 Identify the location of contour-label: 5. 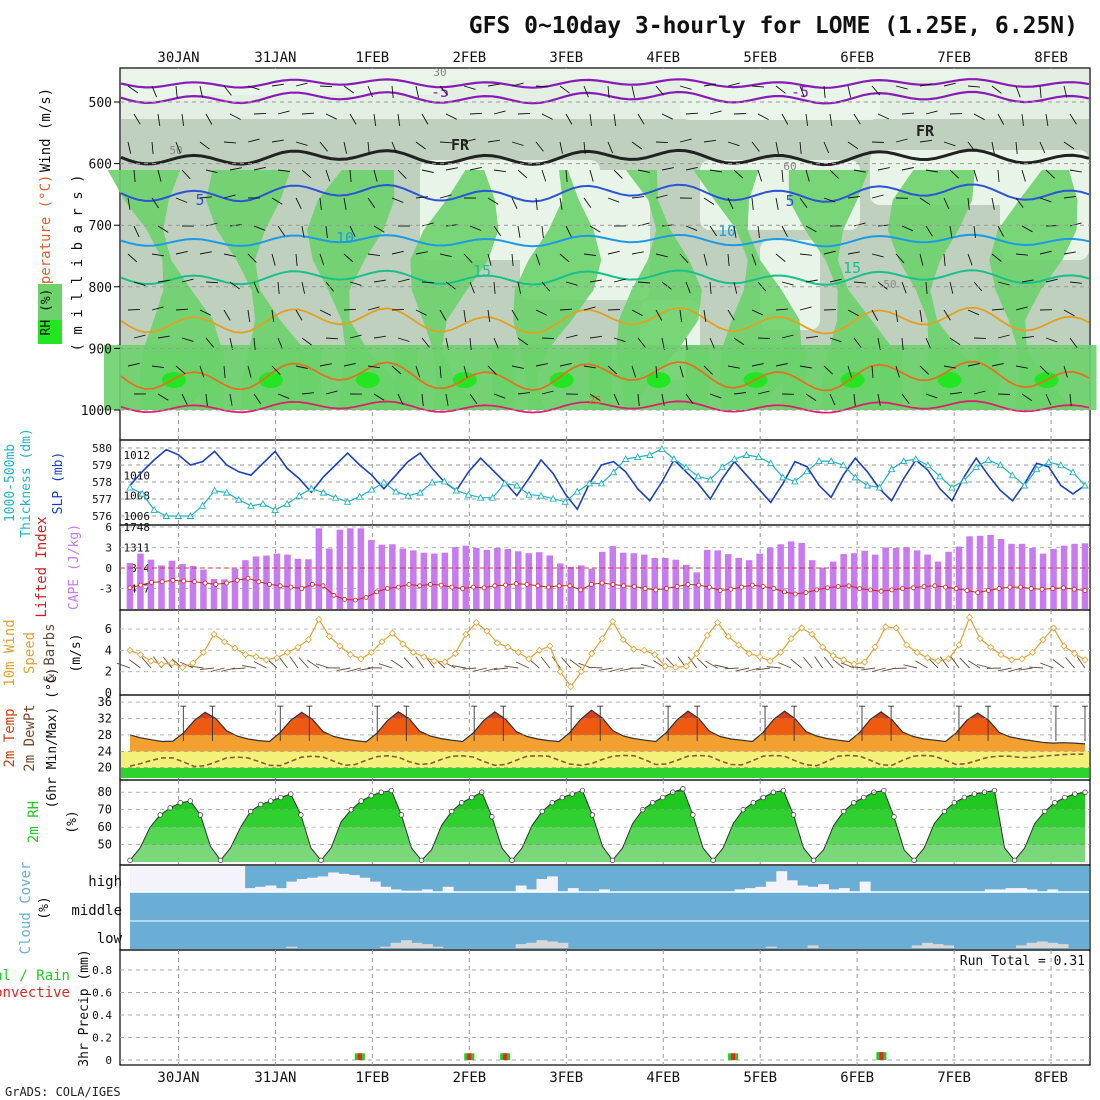
(199, 200).